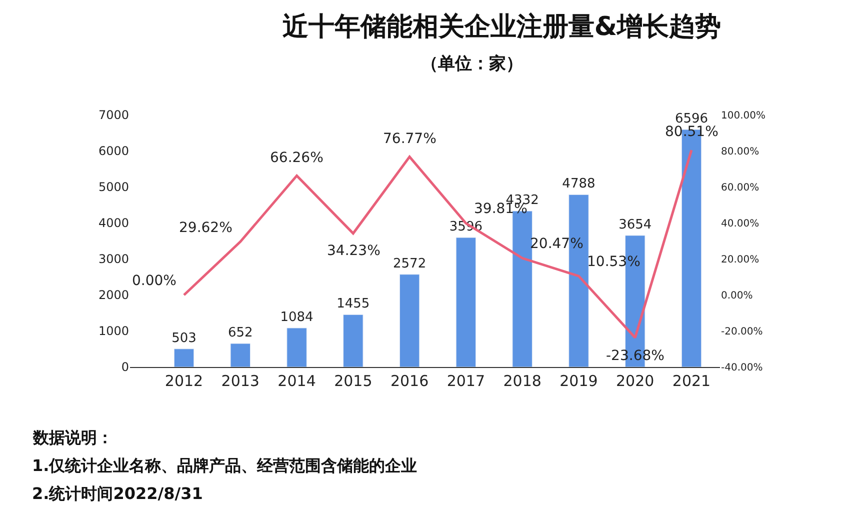 Image resolution: width=865 pixels, height=517 pixels. I want to click on y-tick-label: 4000, so click(113, 223).